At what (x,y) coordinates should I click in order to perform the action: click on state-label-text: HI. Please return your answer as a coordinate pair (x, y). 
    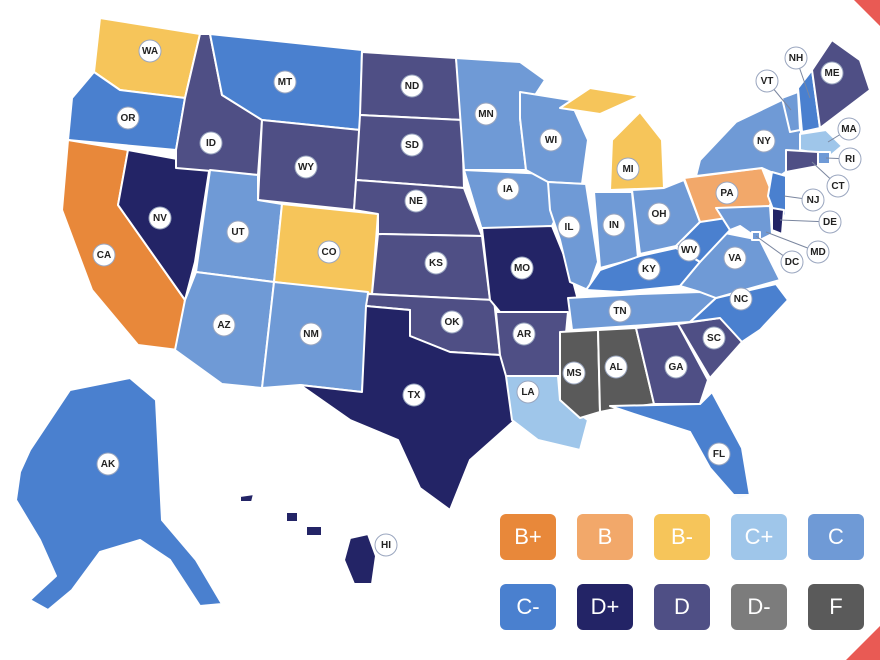
    Looking at the image, I should click on (386, 545).